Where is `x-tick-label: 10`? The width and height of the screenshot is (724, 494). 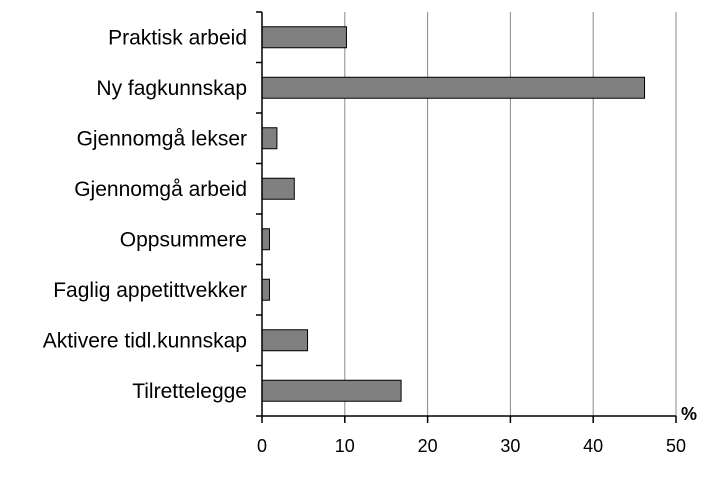
x-tick-label: 10 is located at coordinates (345, 446).